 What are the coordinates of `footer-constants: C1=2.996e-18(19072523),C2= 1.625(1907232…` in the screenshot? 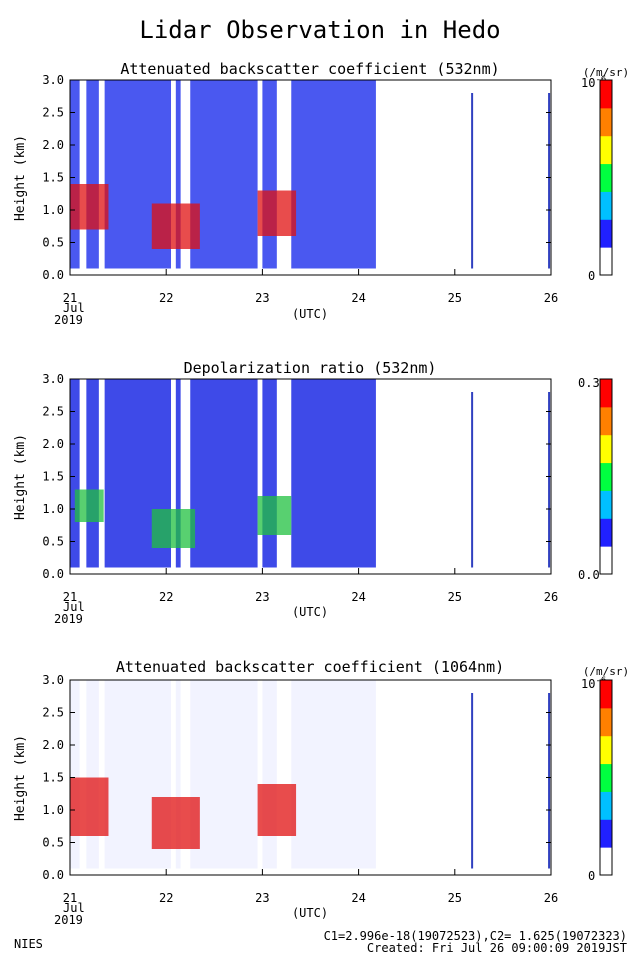 It's located at (475, 936).